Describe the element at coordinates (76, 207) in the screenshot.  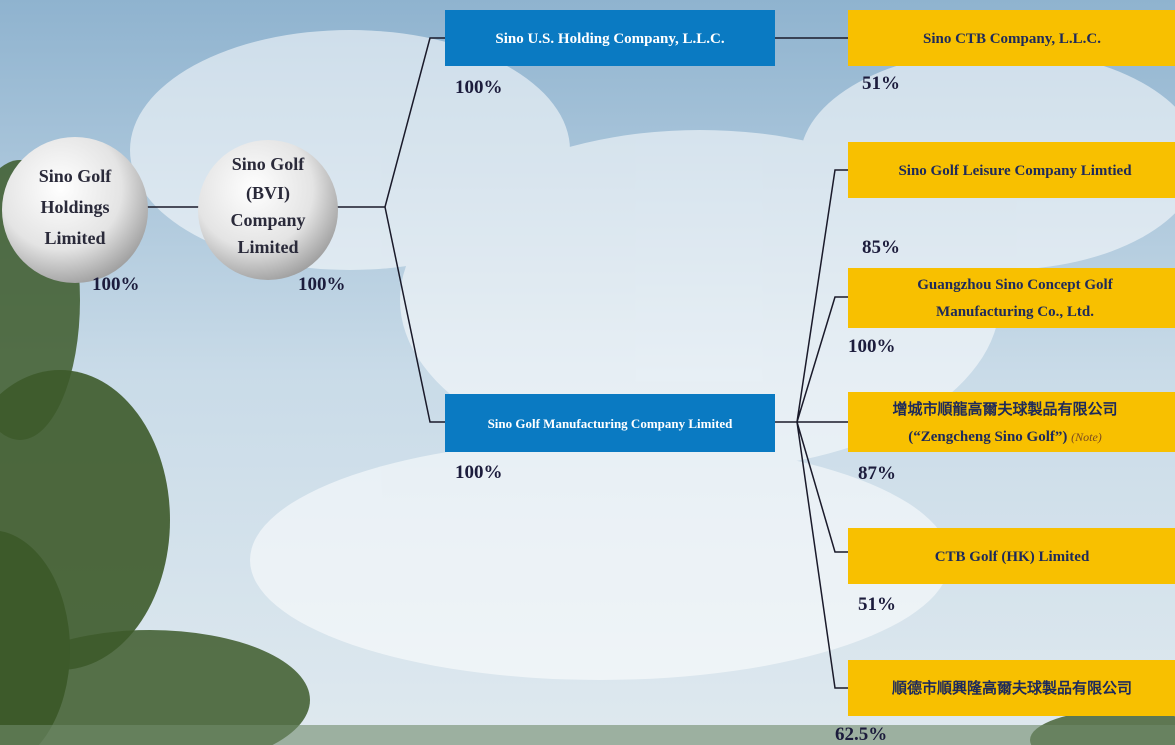
I see `node-label: Sino Golf Holdings Limited` at that location.